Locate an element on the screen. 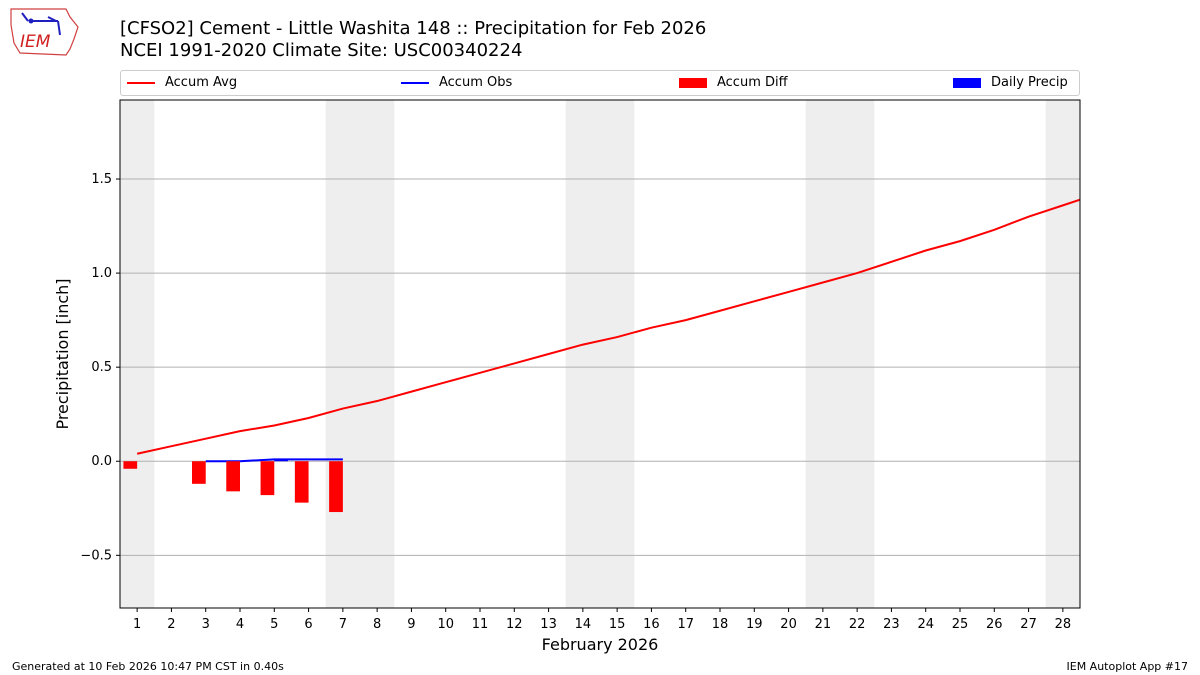 Image resolution: width=1200 pixels, height=675 pixels. logo-text: IEM is located at coordinates (35, 42).